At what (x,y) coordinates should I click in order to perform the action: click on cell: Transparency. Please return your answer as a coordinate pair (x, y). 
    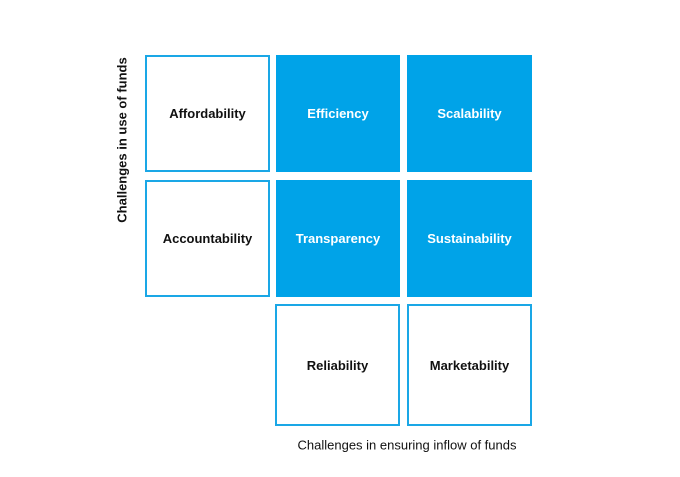
    Looking at the image, I should click on (338, 238).